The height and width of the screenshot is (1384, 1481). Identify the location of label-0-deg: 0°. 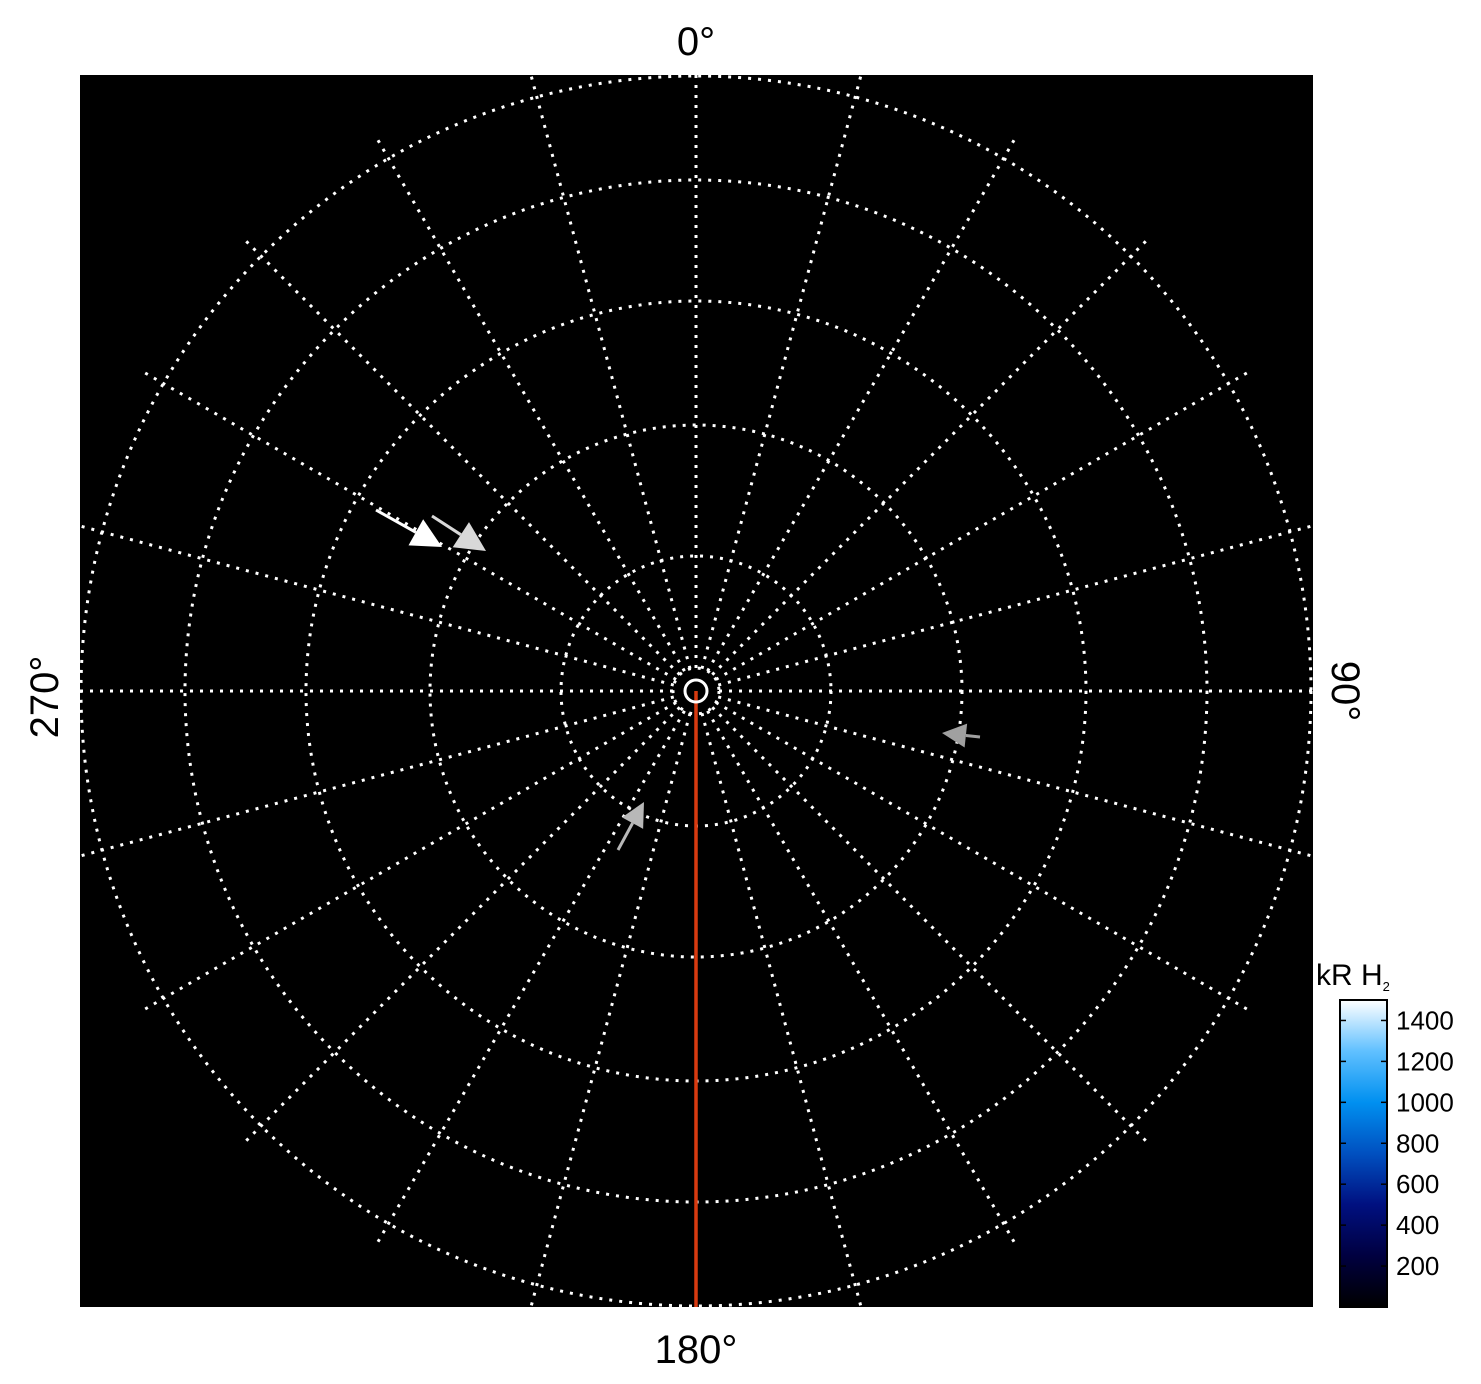
(696, 42).